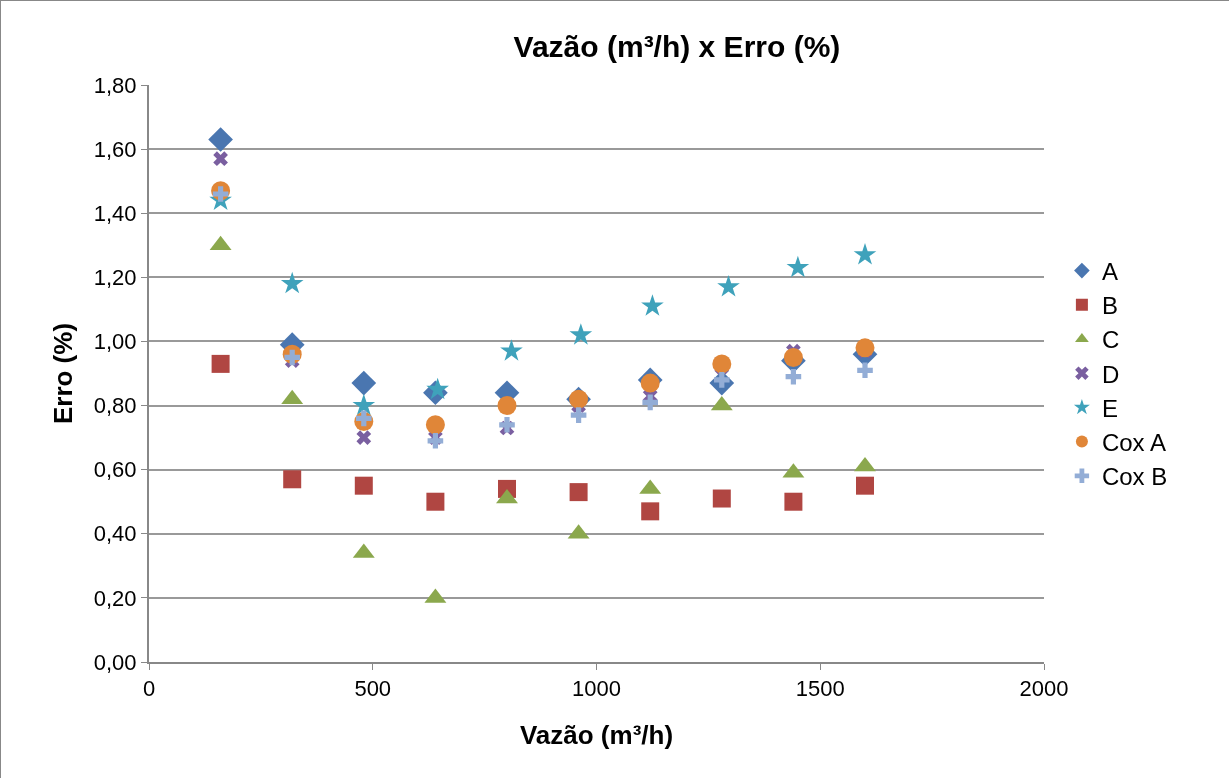 This screenshot has width=1229, height=778. What do you see at coordinates (115, 406) in the screenshot?
I see `y-tick-label: 0,80` at bounding box center [115, 406].